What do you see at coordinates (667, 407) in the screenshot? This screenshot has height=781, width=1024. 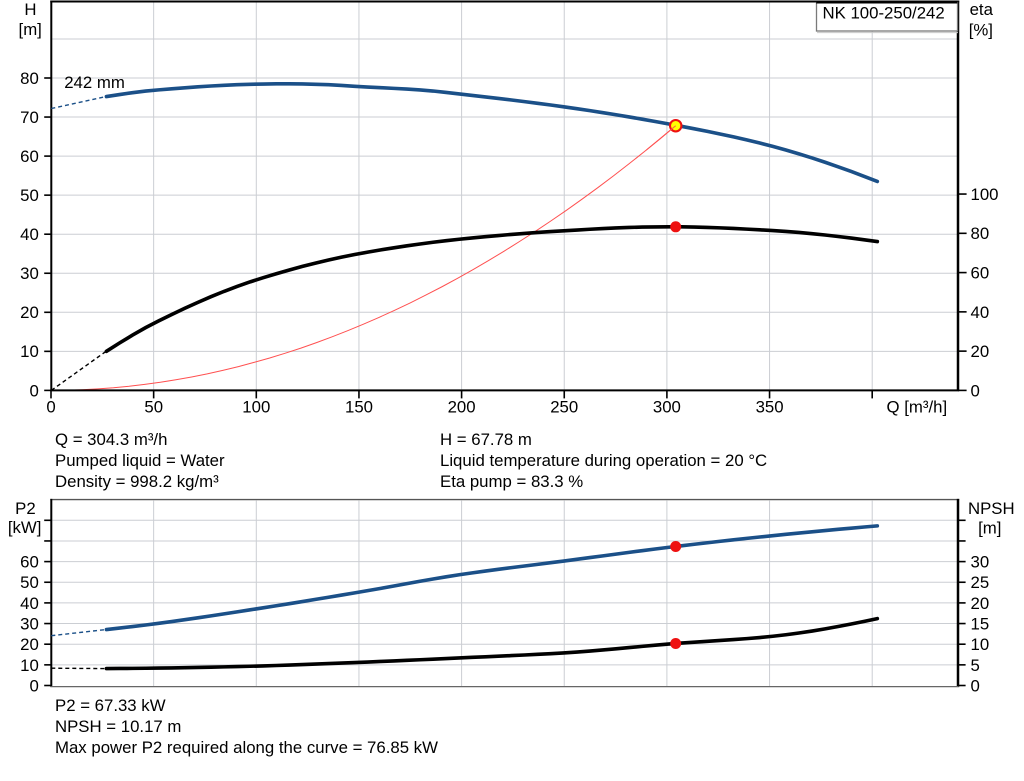 I see `svg-text: 300` at bounding box center [667, 407].